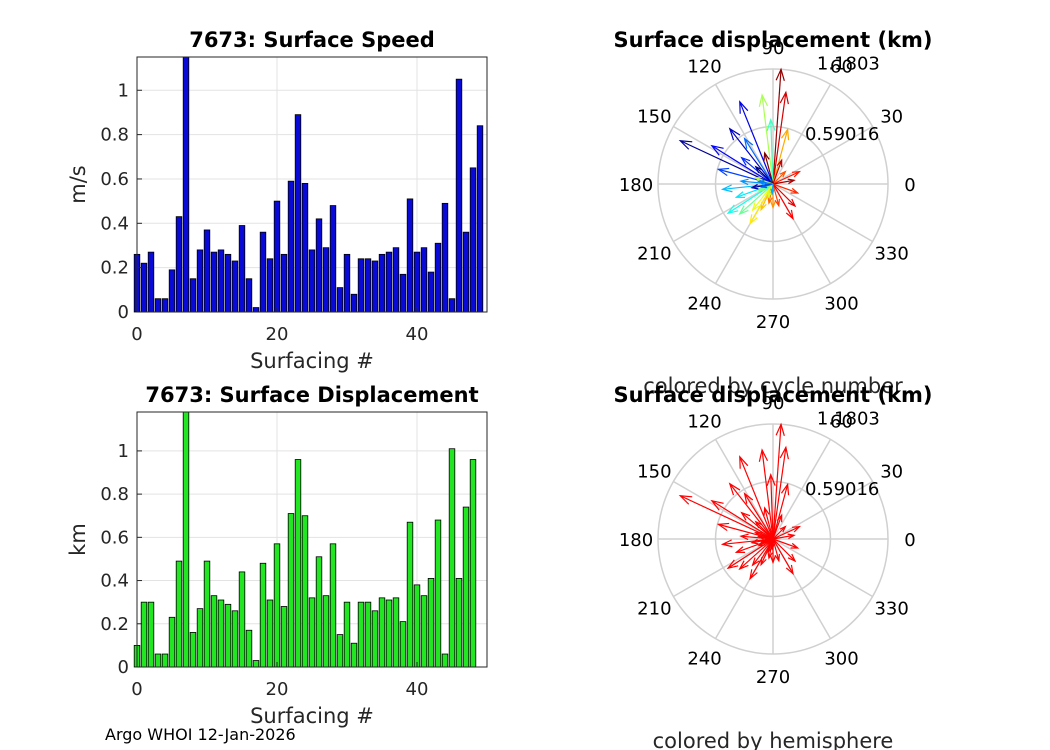 The image size is (1050, 750). I want to click on y-tick-label: 0.6, so click(114, 537).